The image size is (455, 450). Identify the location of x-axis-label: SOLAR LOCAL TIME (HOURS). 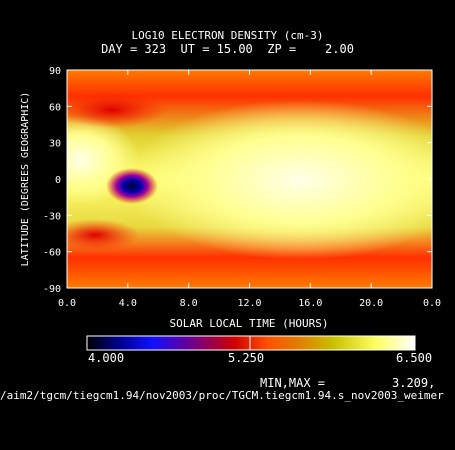
(249, 323).